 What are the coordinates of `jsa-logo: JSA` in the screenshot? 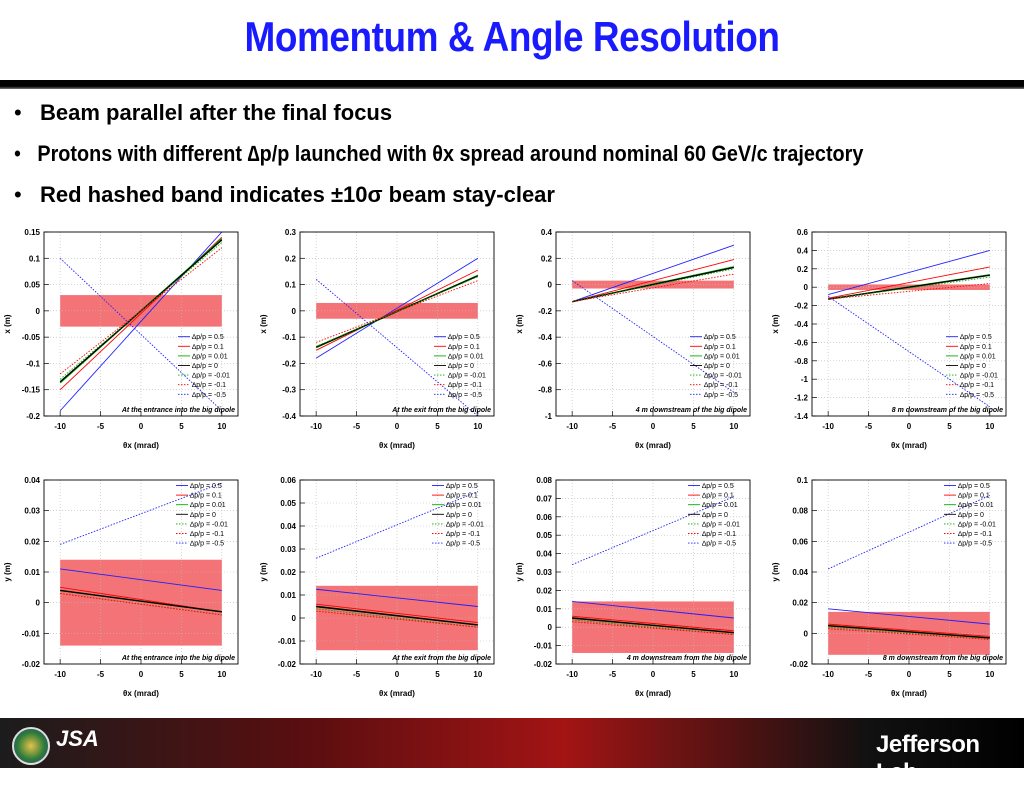 It's located at (77, 738).